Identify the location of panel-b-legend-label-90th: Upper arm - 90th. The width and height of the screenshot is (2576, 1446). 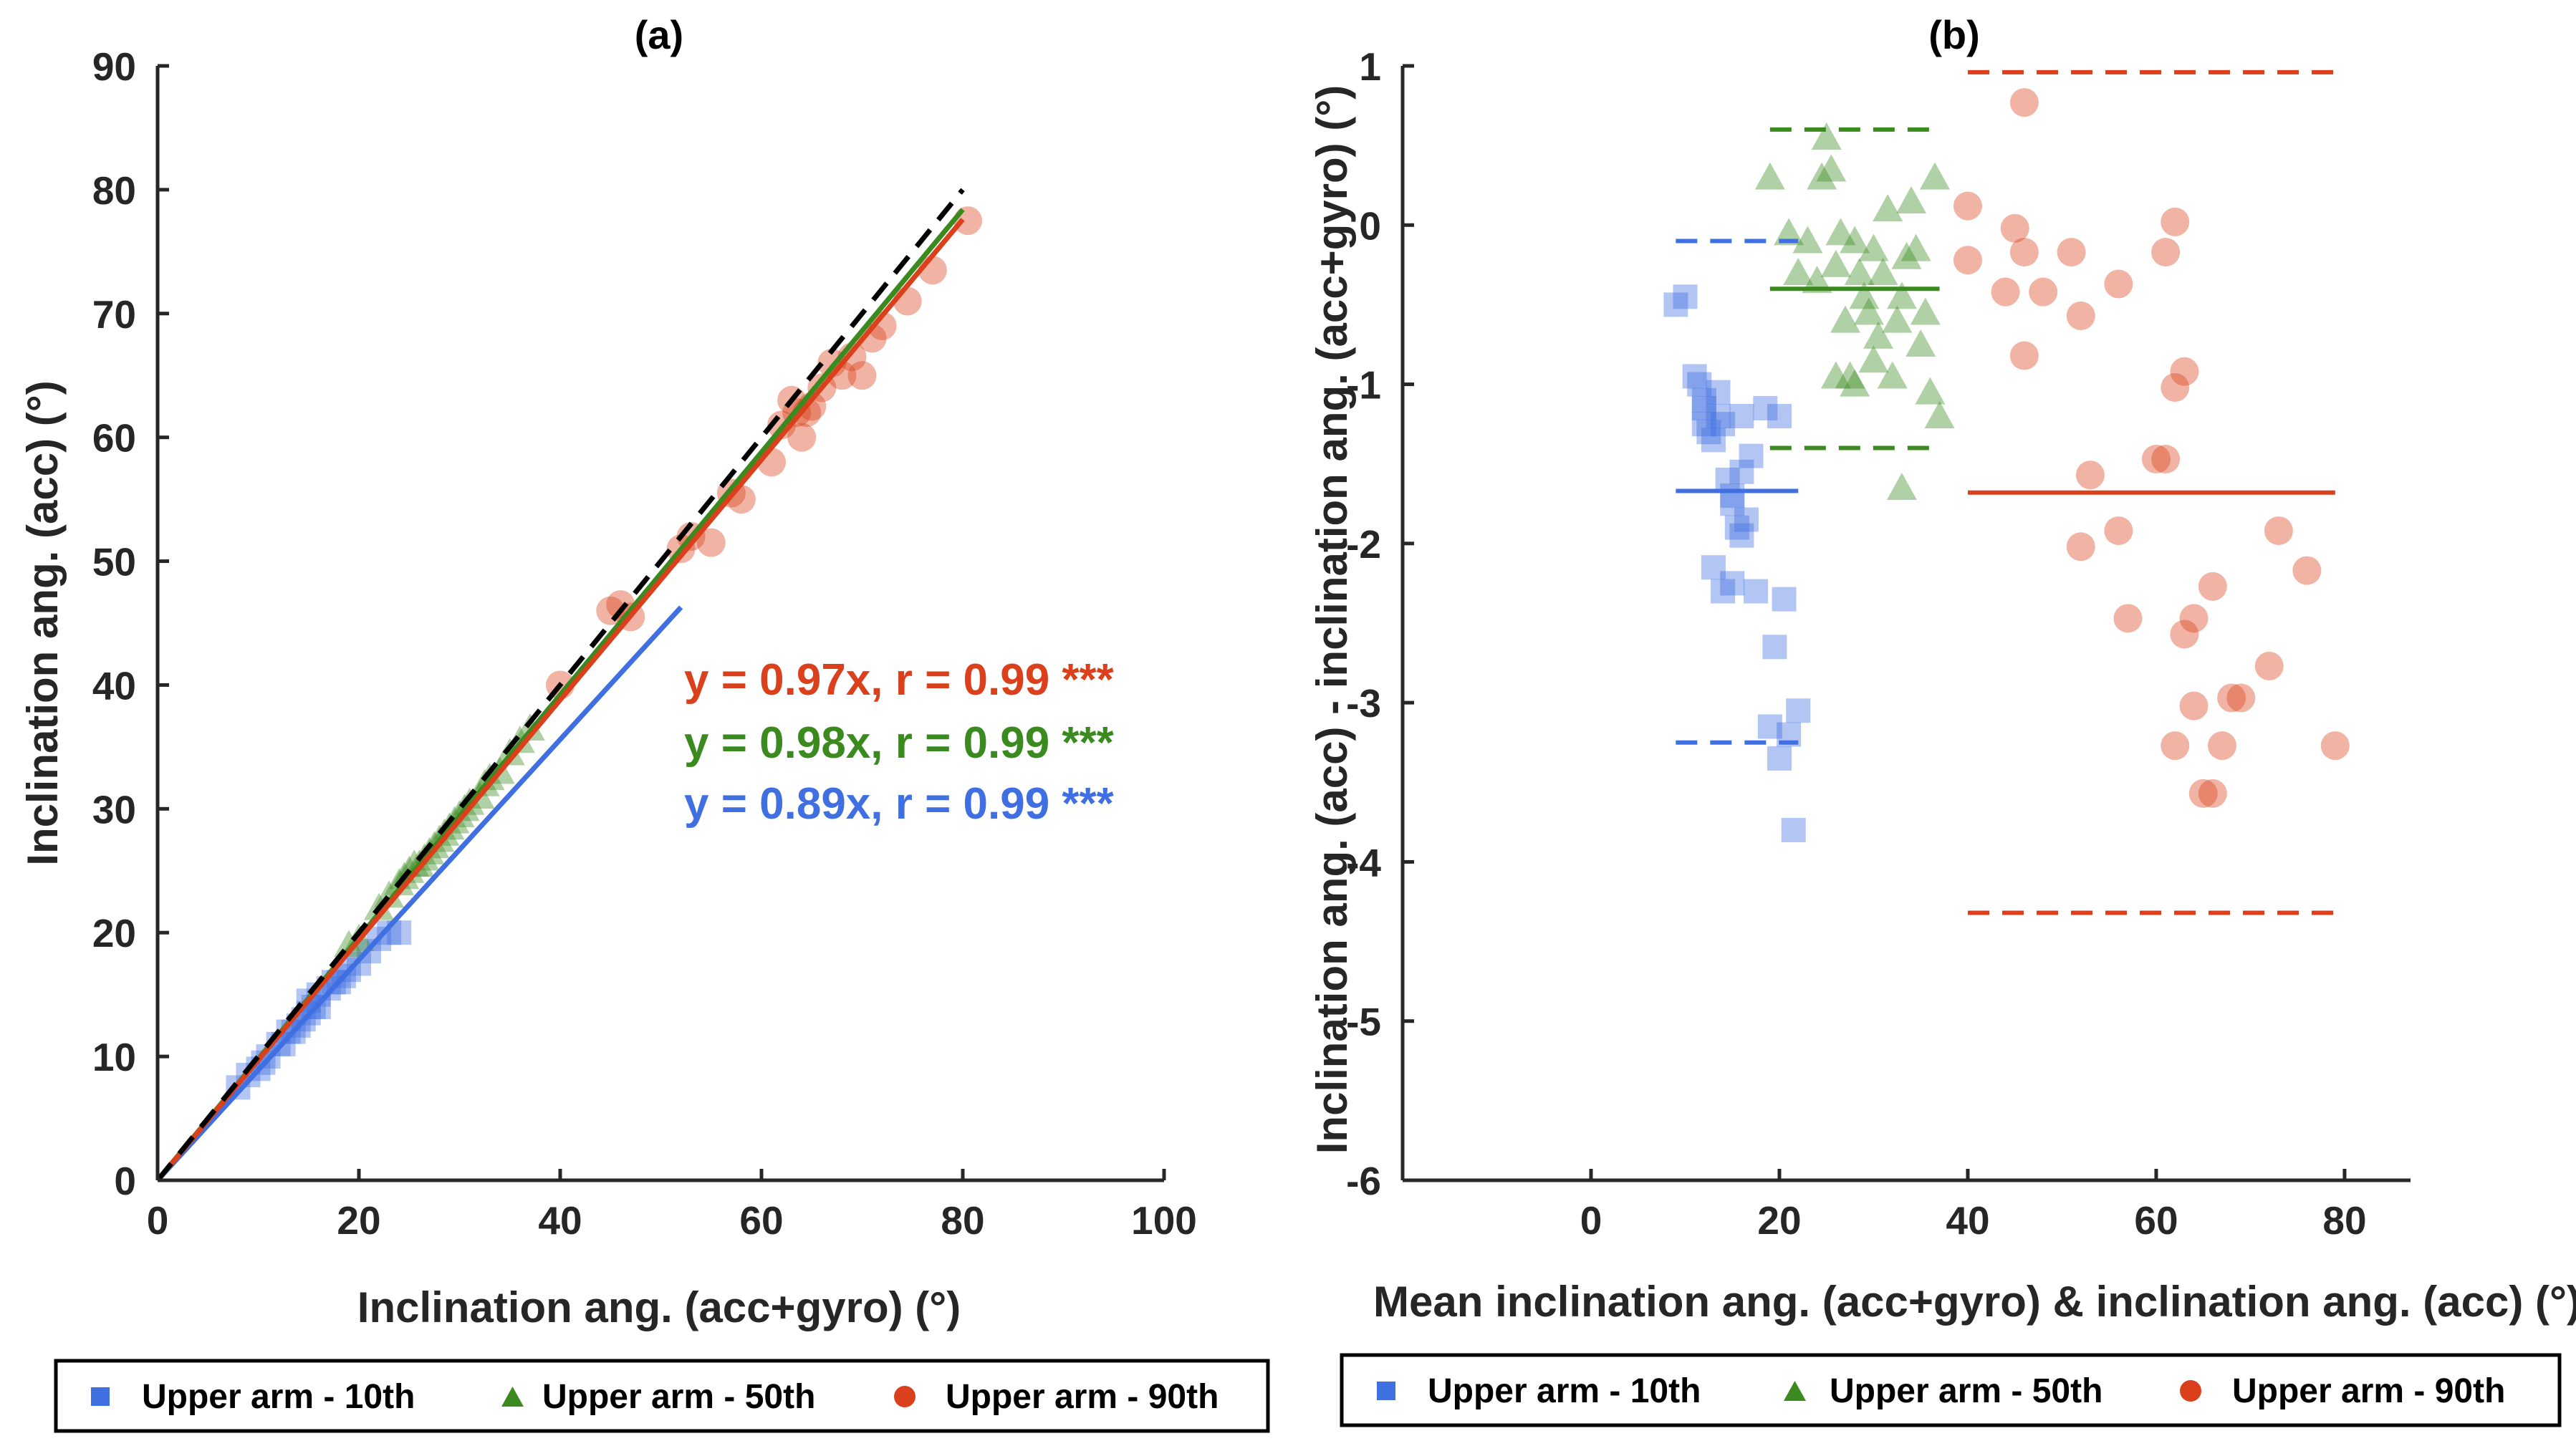
(2368, 1391).